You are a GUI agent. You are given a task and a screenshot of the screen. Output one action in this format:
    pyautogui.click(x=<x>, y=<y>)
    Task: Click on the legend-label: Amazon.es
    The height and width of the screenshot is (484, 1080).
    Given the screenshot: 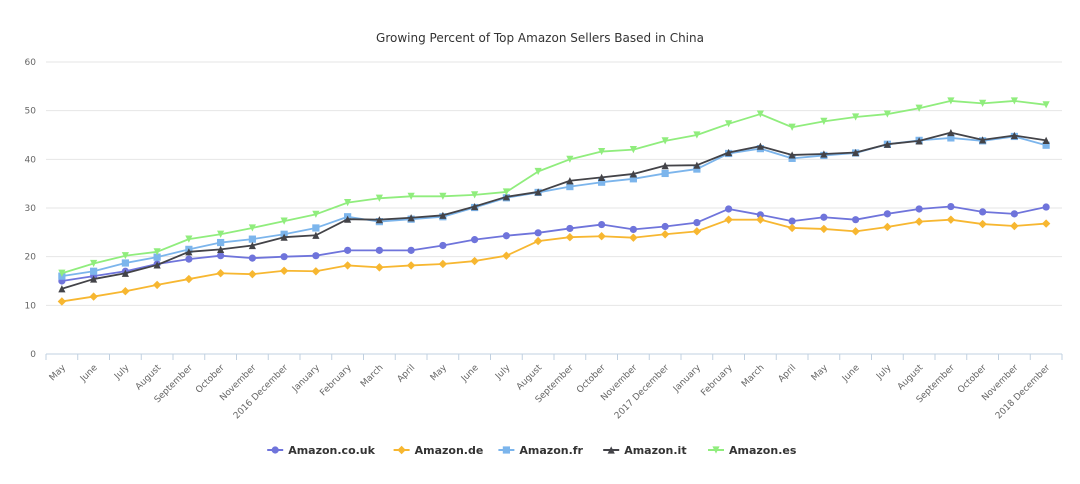 What is the action you would take?
    pyautogui.click(x=763, y=450)
    